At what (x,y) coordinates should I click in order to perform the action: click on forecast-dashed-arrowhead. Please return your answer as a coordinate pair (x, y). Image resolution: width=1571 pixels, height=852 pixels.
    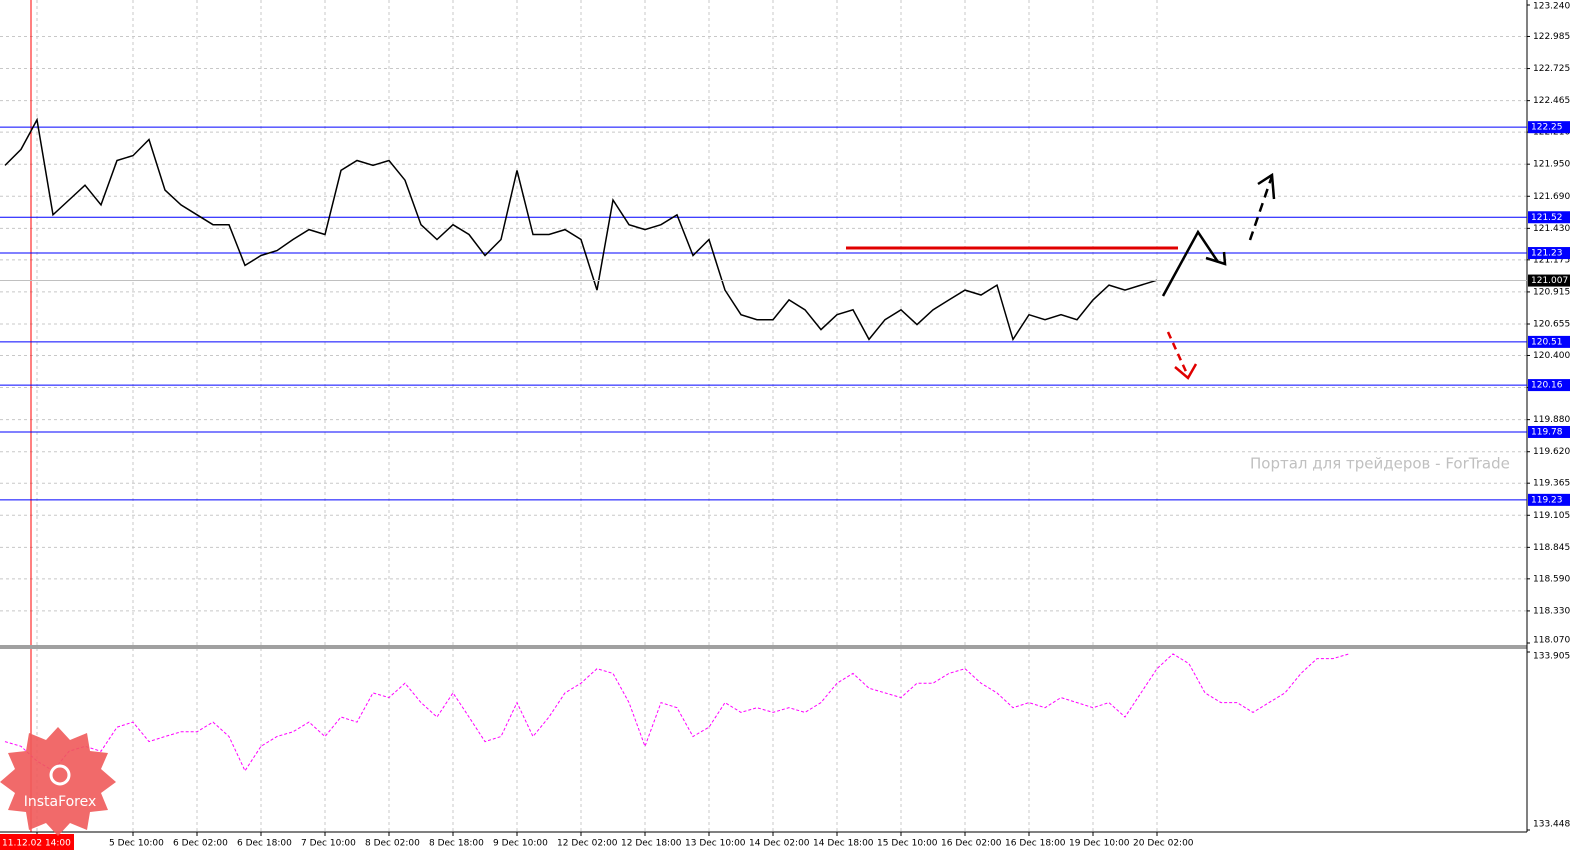
    Looking at the image, I should click on (1266, 186).